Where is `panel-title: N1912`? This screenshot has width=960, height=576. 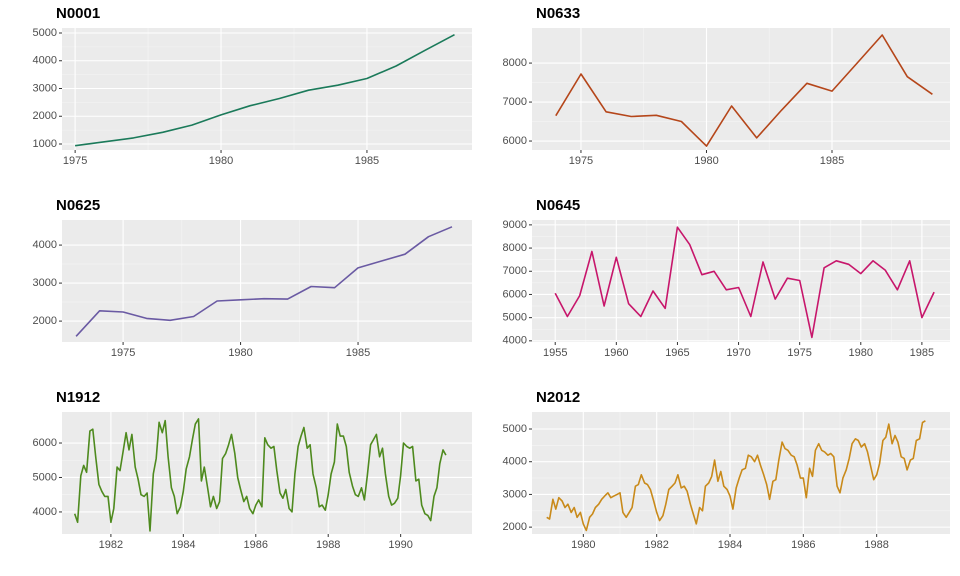
panel-title: N1912 is located at coordinates (78, 397).